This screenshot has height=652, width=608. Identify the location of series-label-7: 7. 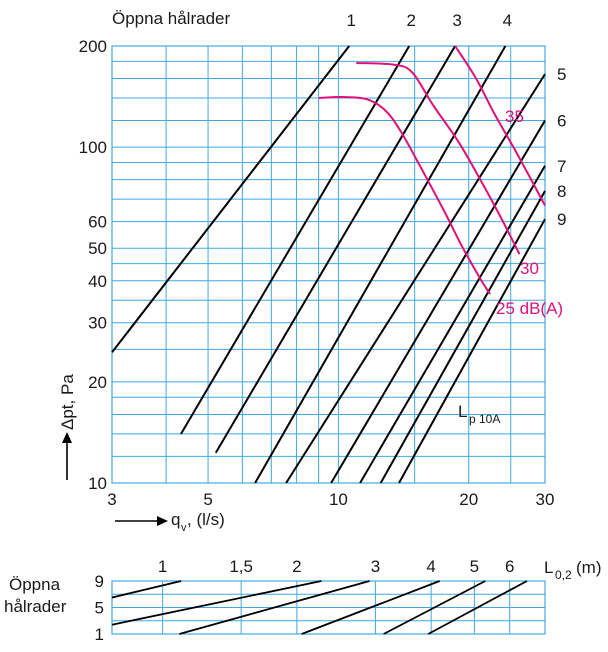
(561, 166).